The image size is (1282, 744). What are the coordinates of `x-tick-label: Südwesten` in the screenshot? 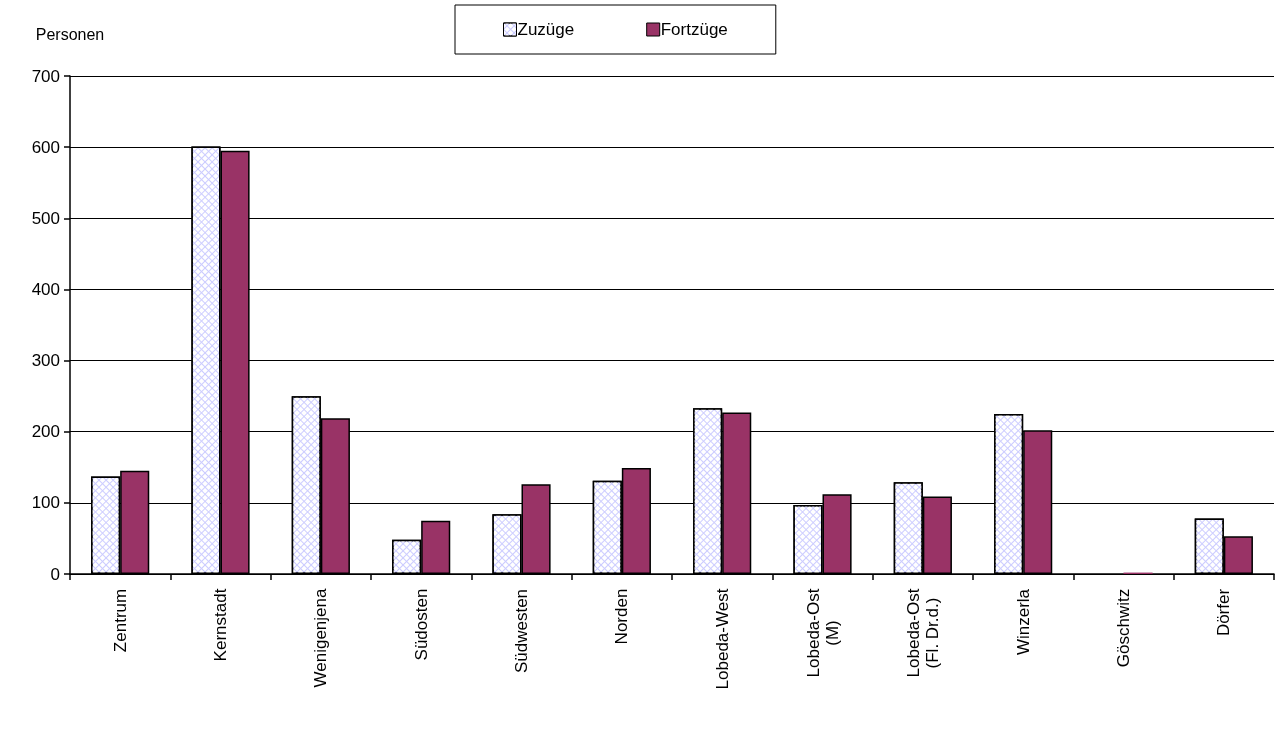 It's located at (521, 631).